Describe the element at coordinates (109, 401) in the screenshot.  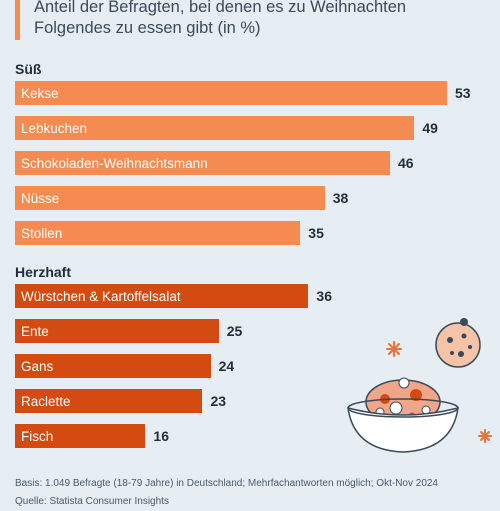
I see `bar: Raclette` at that location.